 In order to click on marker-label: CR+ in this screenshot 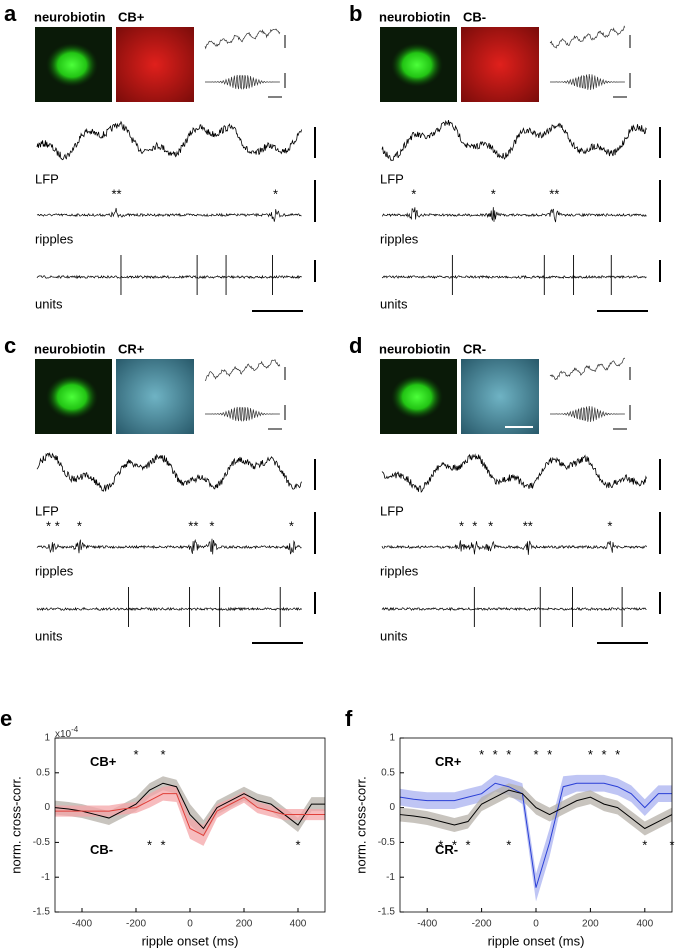, I will do `click(131, 348)`.